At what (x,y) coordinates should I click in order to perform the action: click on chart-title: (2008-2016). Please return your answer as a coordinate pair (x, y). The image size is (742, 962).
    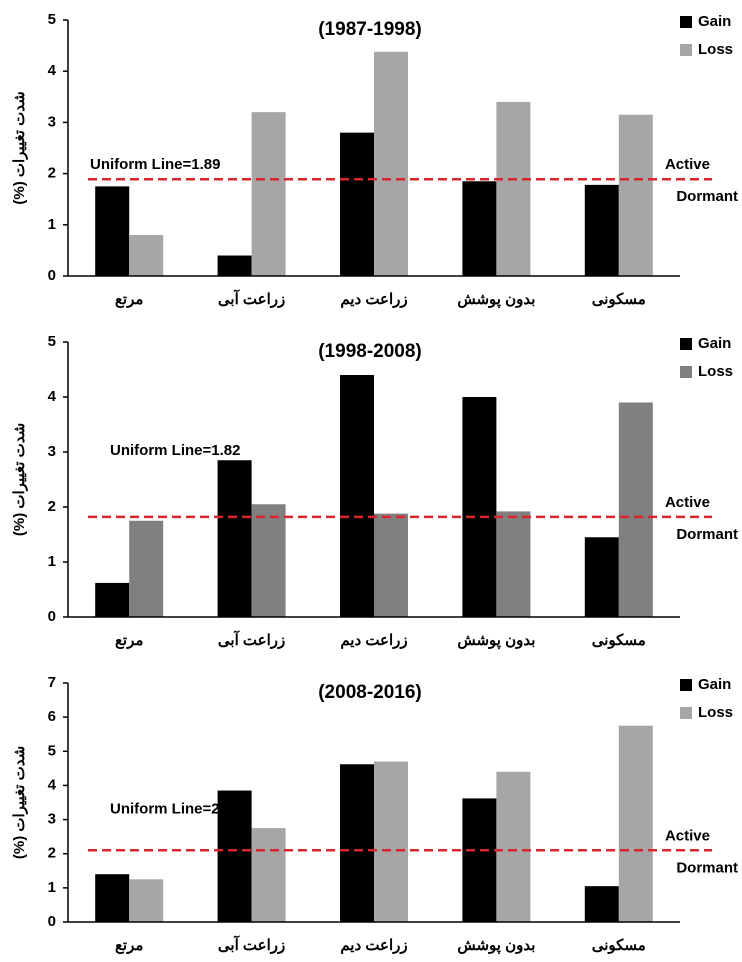
    Looking at the image, I should click on (370, 692).